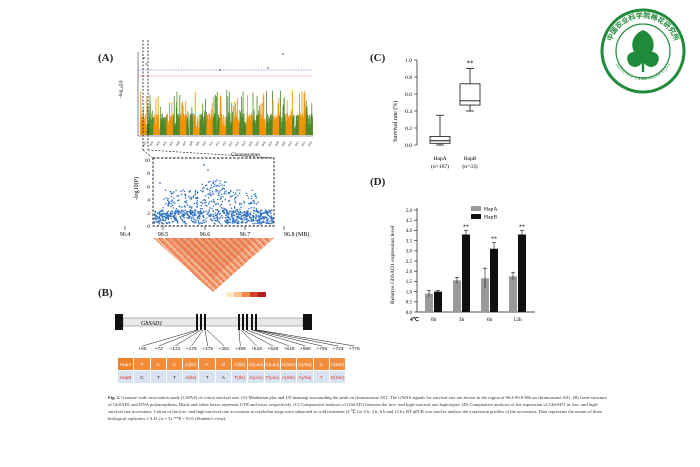 The width and height of the screenshot is (700, 467). Describe the element at coordinates (208, 349) in the screenshot. I see `snp-position-label: +375` at that location.